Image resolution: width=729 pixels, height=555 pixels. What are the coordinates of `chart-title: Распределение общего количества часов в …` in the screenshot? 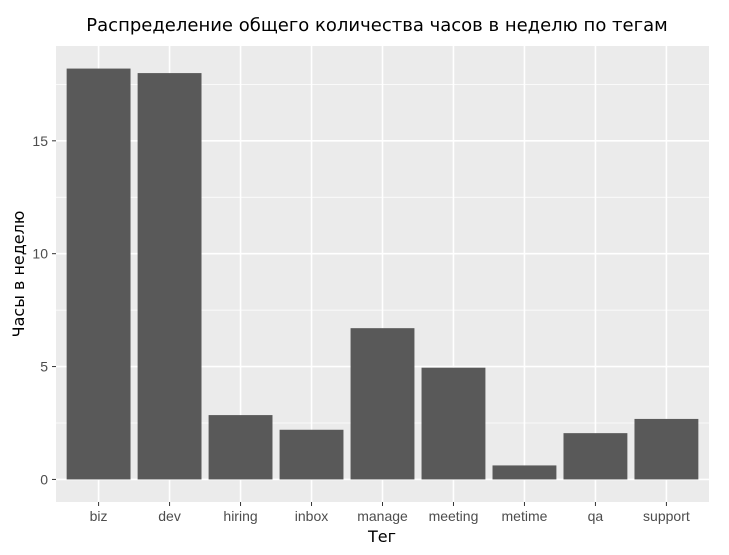 It's located at (376, 25).